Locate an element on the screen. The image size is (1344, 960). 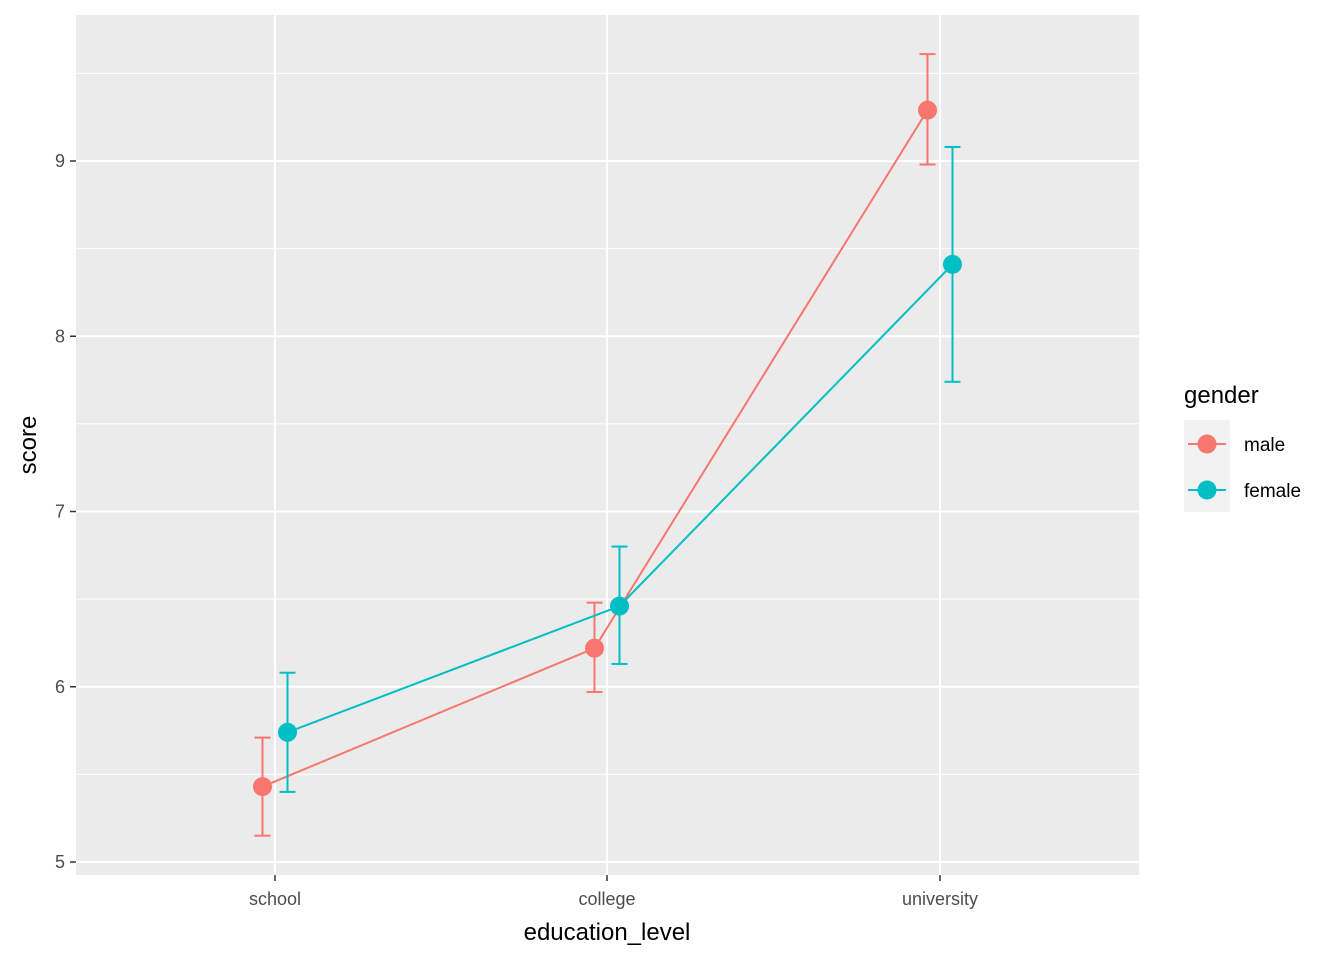
x-tick-label: university is located at coordinates (940, 899).